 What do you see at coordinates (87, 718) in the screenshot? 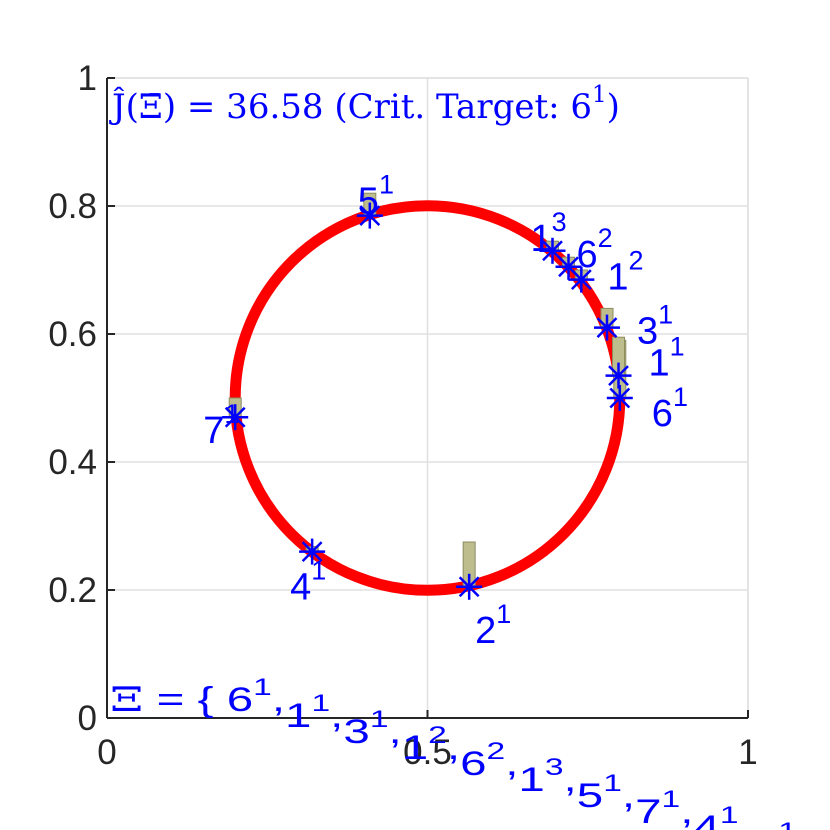
I see `y-tick-label: 0` at bounding box center [87, 718].